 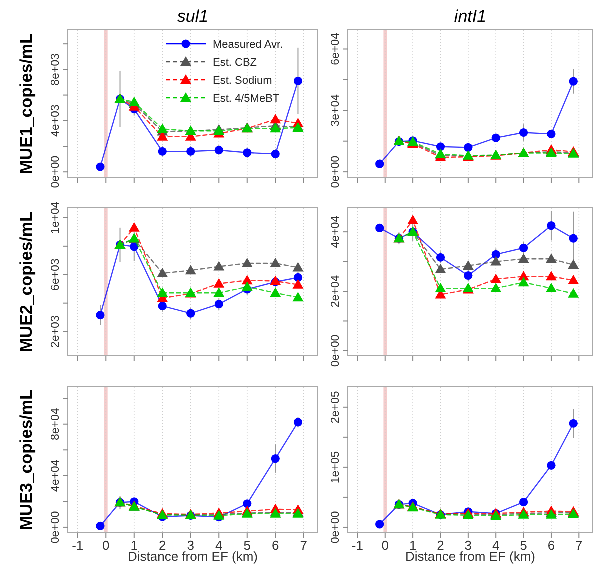 I want to click on y-axis-title: MUE2_copies/mL, so click(x=26, y=282).